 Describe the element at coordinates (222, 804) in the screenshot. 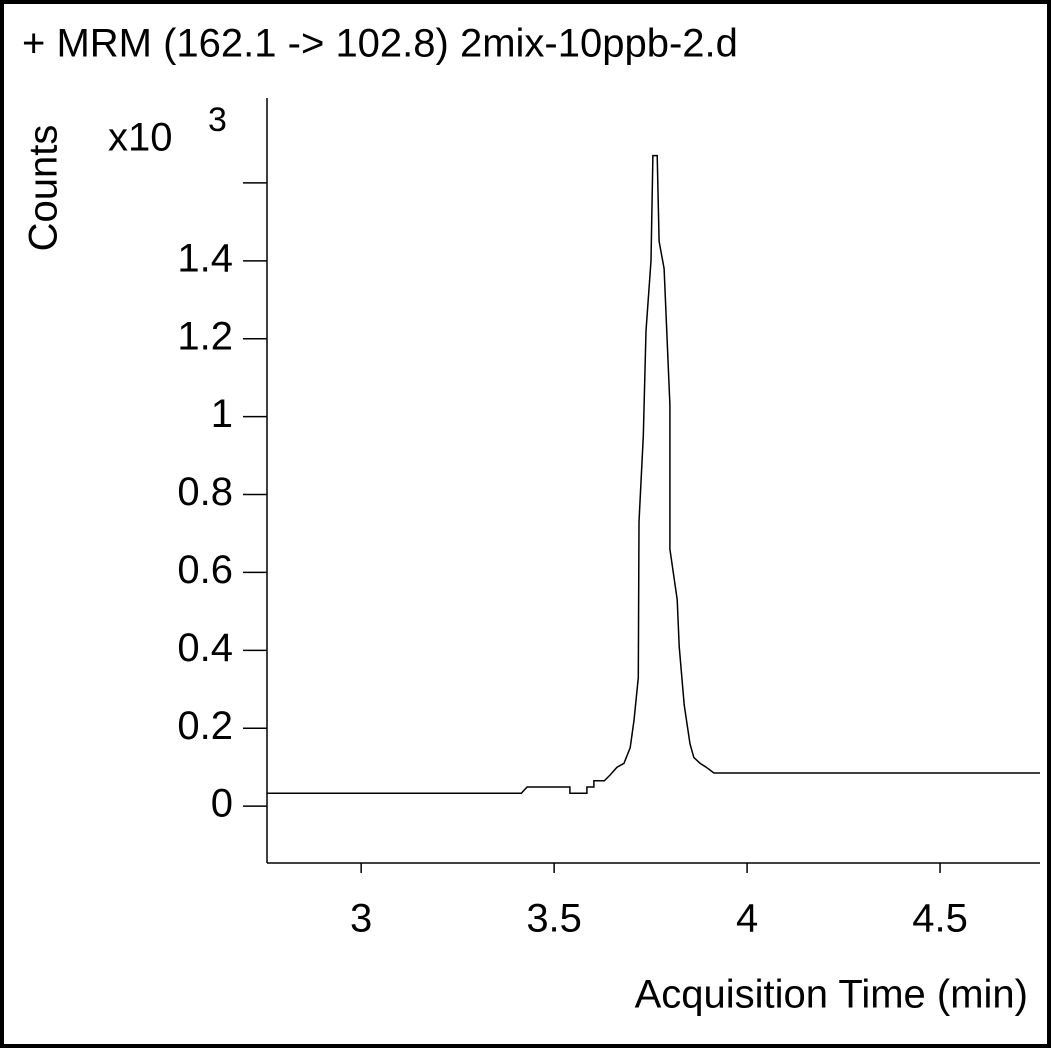

I see `y-tick-label: 0` at that location.